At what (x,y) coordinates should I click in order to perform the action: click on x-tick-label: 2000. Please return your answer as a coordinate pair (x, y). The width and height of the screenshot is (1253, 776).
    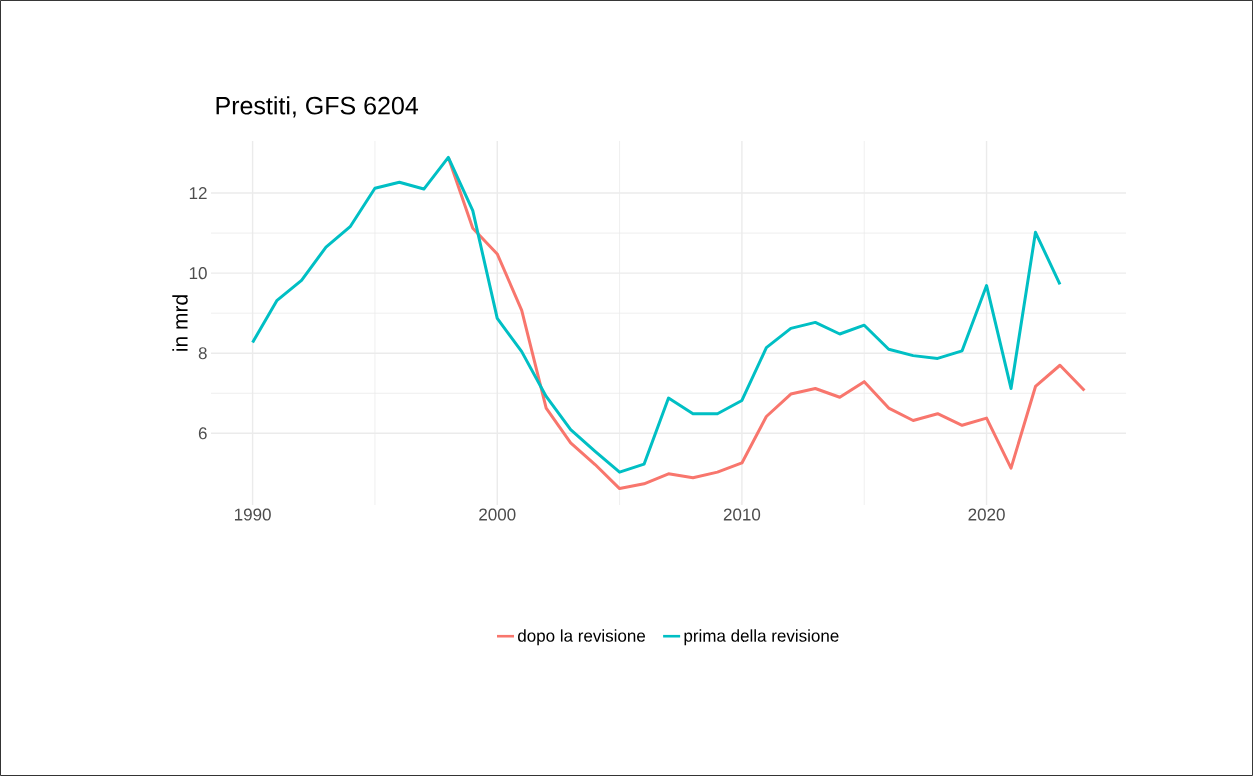
    Looking at the image, I should click on (497, 514).